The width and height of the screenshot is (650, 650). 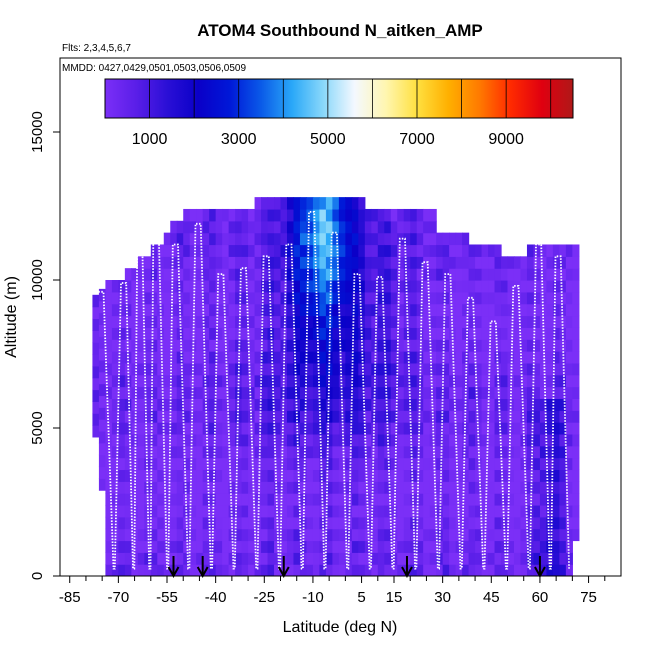 What do you see at coordinates (173, 567) in the screenshot?
I see `down-arrow-icon` at bounding box center [173, 567].